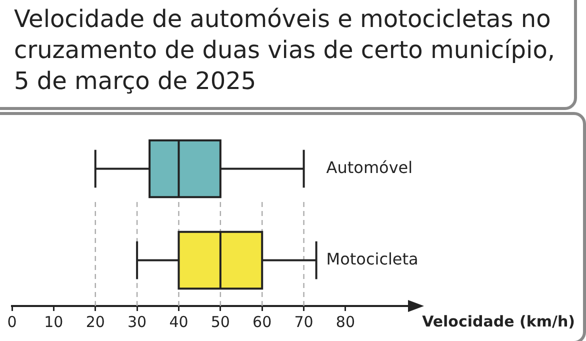 This screenshot has height=341, width=586. What do you see at coordinates (137, 321) in the screenshot?
I see `x-tick-label: 30` at bounding box center [137, 321].